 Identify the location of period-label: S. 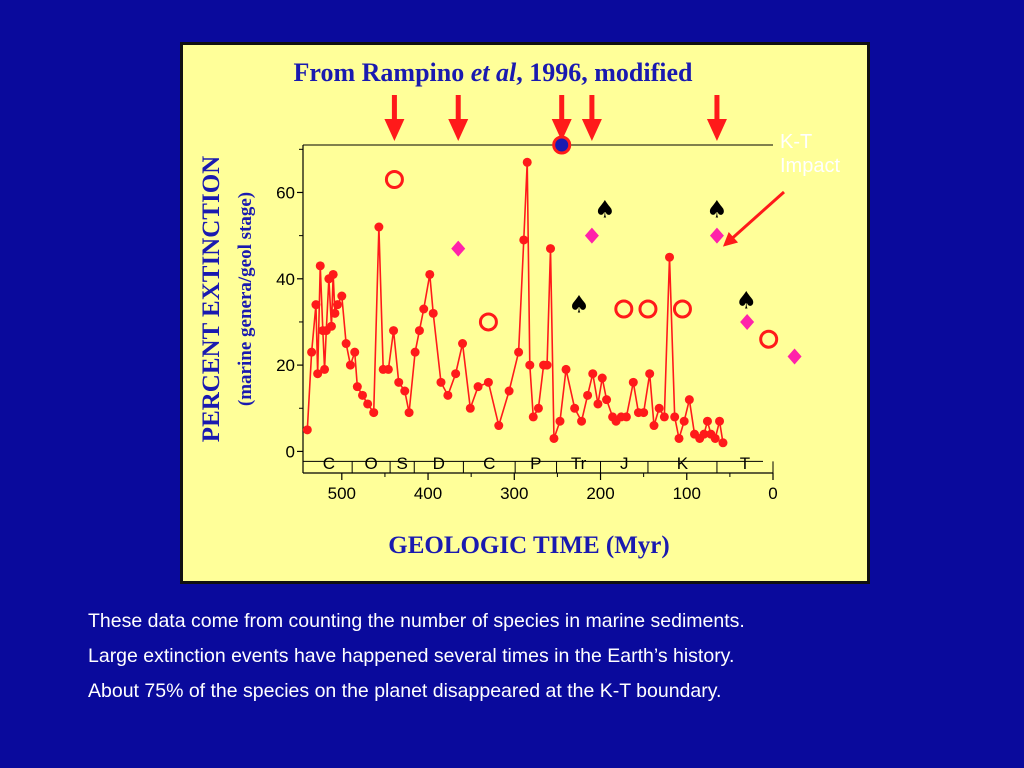
(402, 463).